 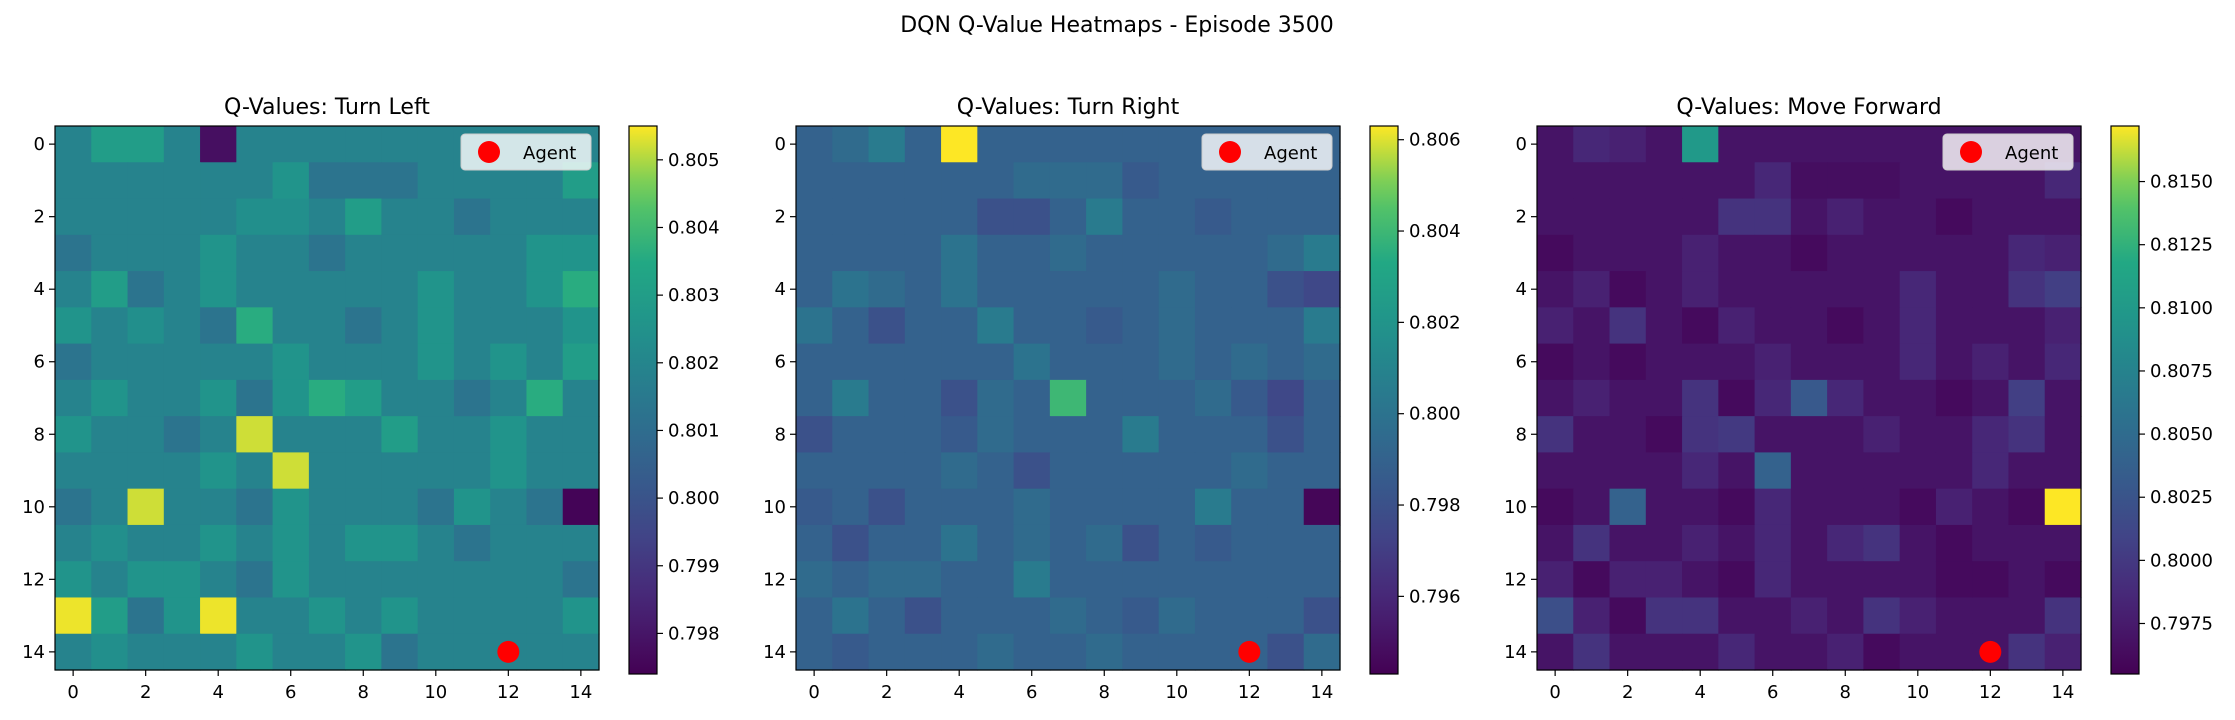 What do you see at coordinates (2181, 434) in the screenshot?
I see `colorbar-tick-label: 0.8050` at bounding box center [2181, 434].